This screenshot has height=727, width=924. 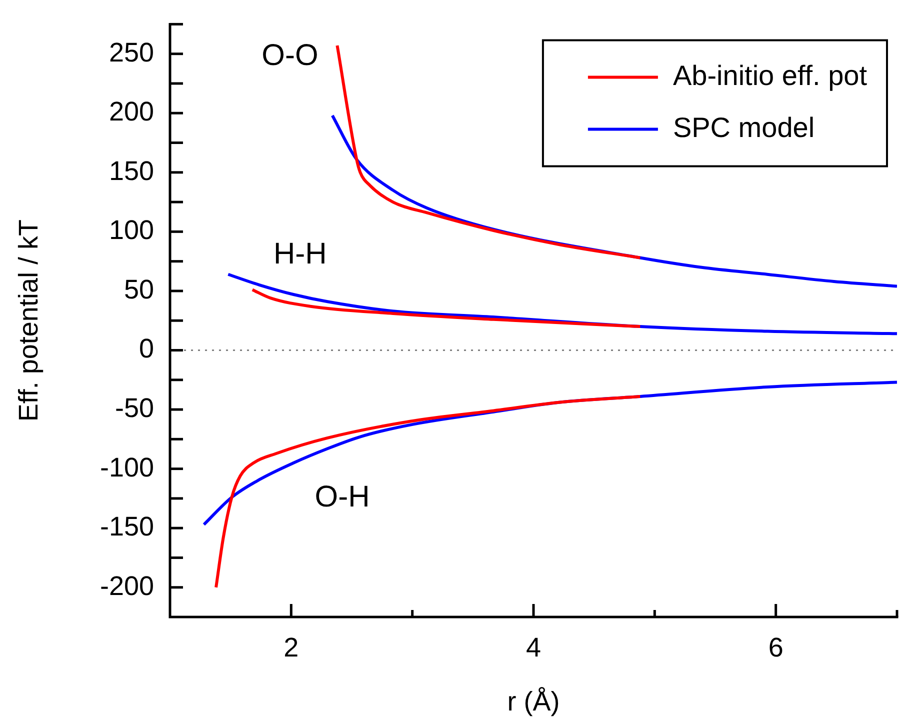 What do you see at coordinates (533, 701) in the screenshot?
I see `x-axis-title: r (Å)` at bounding box center [533, 701].